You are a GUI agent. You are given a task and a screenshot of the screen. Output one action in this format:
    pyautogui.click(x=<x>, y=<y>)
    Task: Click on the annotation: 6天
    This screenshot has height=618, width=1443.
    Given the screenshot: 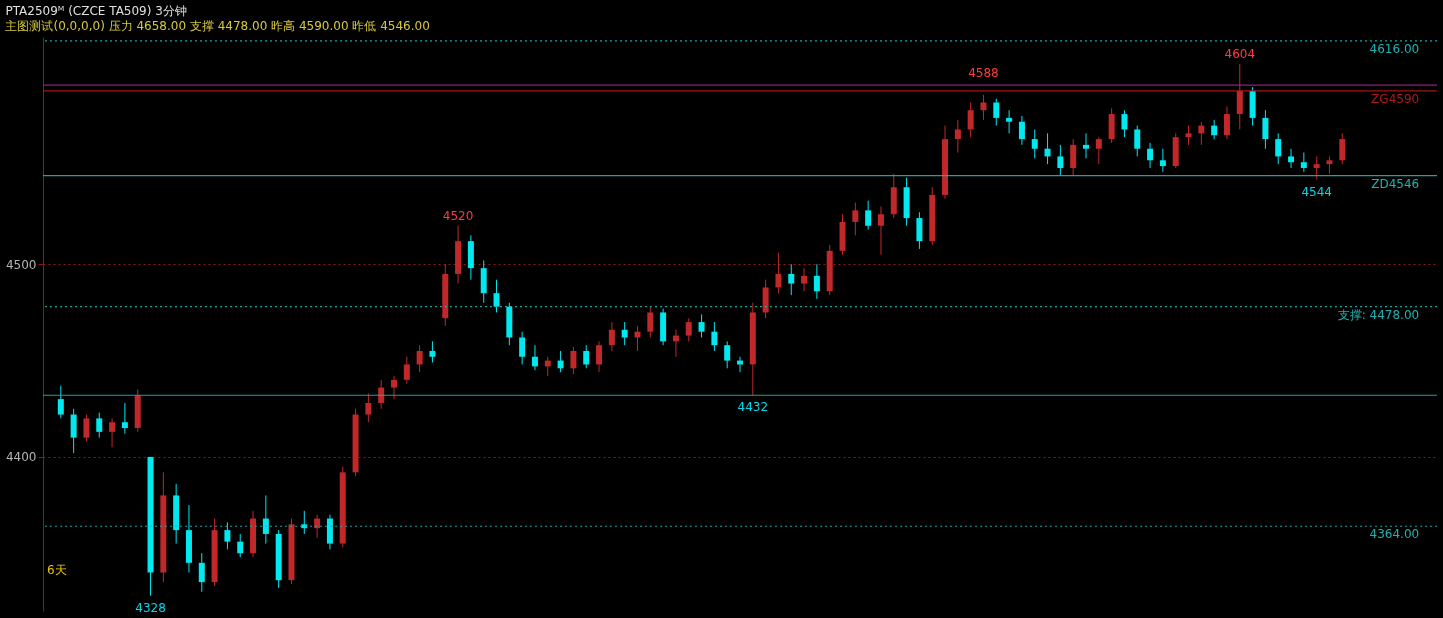 What is the action you would take?
    pyautogui.click(x=57, y=570)
    